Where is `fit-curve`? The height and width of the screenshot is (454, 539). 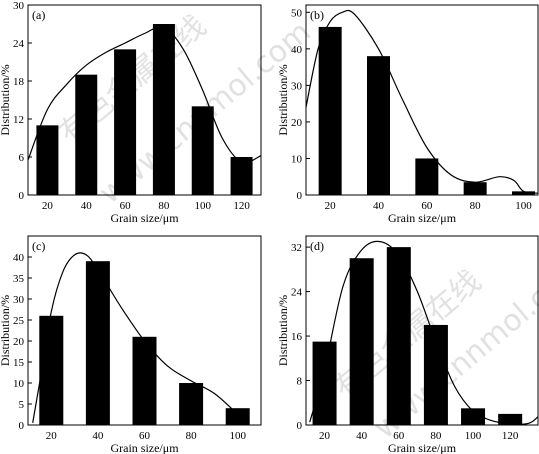
fit-curve is located at coordinates (144, 94).